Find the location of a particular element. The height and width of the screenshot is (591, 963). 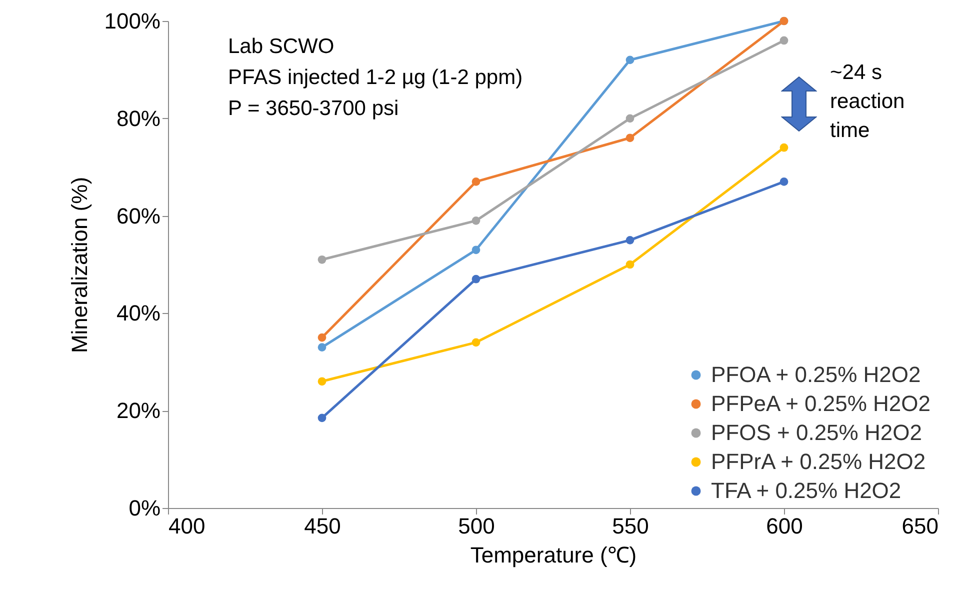

x-tick-label: 600 is located at coordinates (784, 526).